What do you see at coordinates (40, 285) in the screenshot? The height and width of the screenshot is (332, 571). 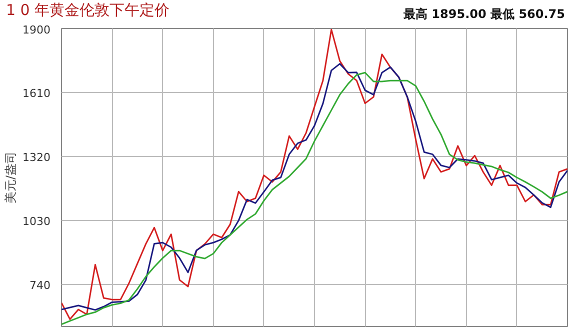 I see `y-tick-label: 740` at bounding box center [40, 285].